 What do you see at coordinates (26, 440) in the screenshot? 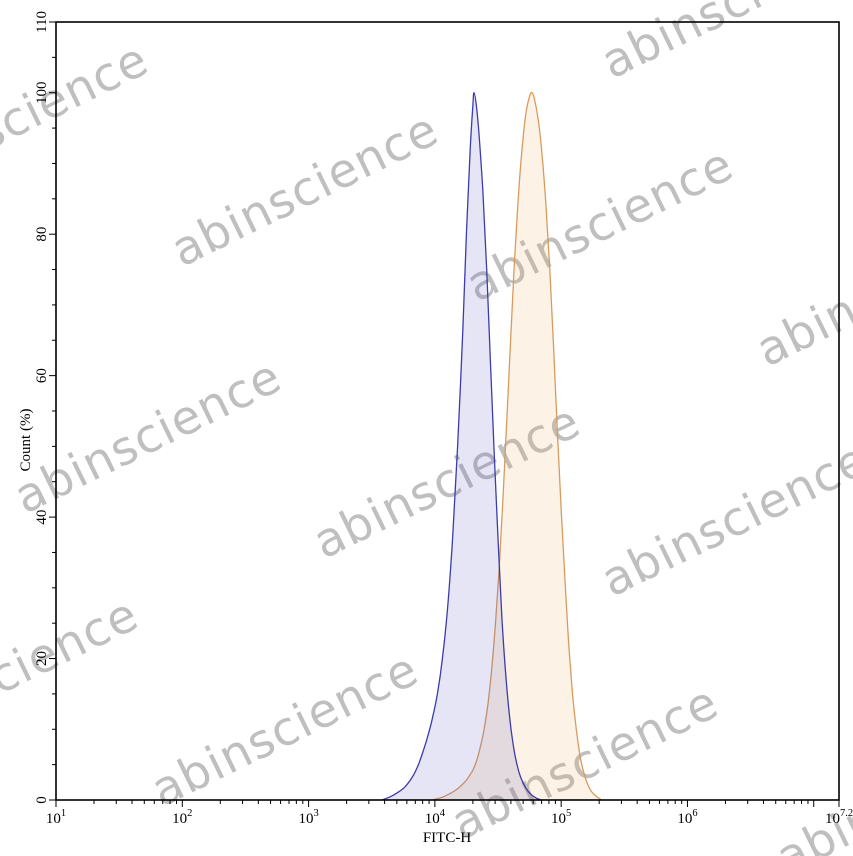
I see `y-axis-title: Count (%)` at bounding box center [26, 440].